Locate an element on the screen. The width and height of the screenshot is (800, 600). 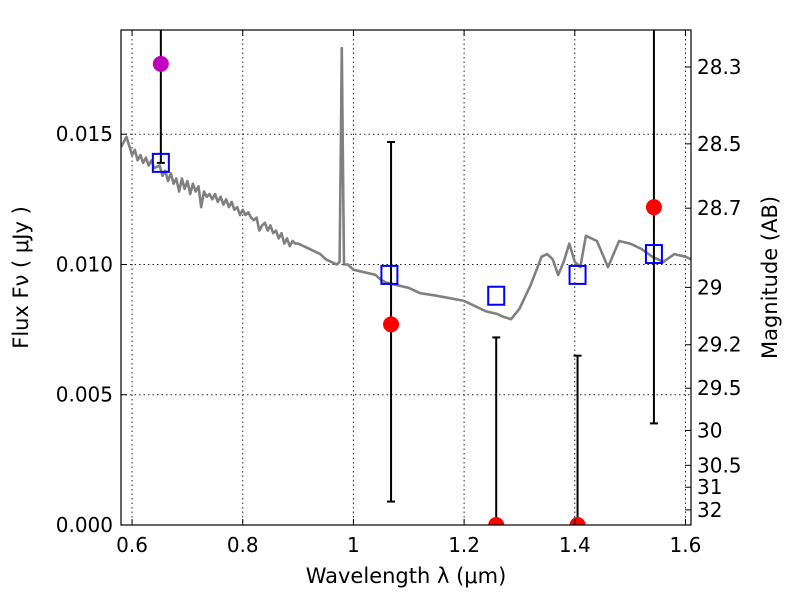
y-tick-label: 0.000 is located at coordinates (84, 525).